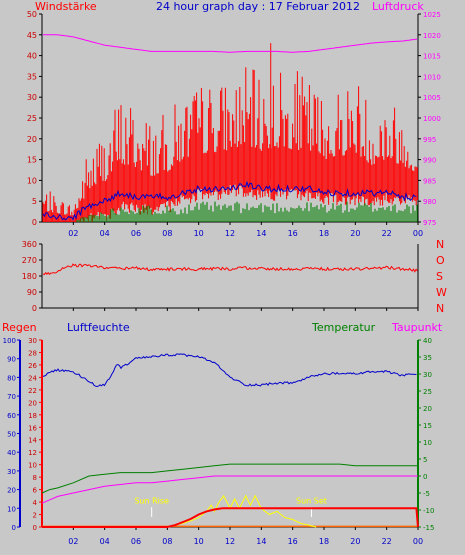 Image resolution: width=465 pixels, height=555 pixels. I want to click on y-tick-label-left: 40, so click(32, 56).